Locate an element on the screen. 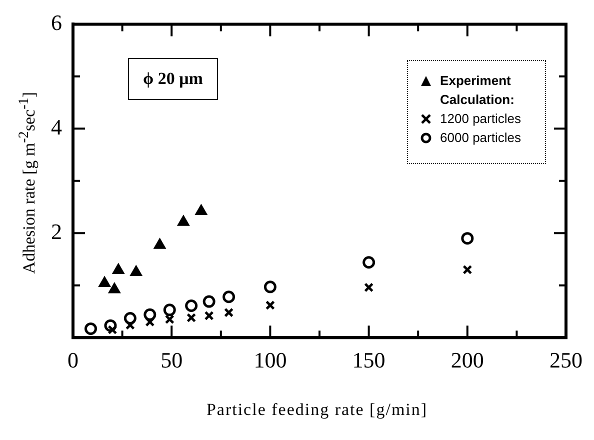 This screenshot has height=440, width=594. legend-title: Calculation: is located at coordinates (478, 100).